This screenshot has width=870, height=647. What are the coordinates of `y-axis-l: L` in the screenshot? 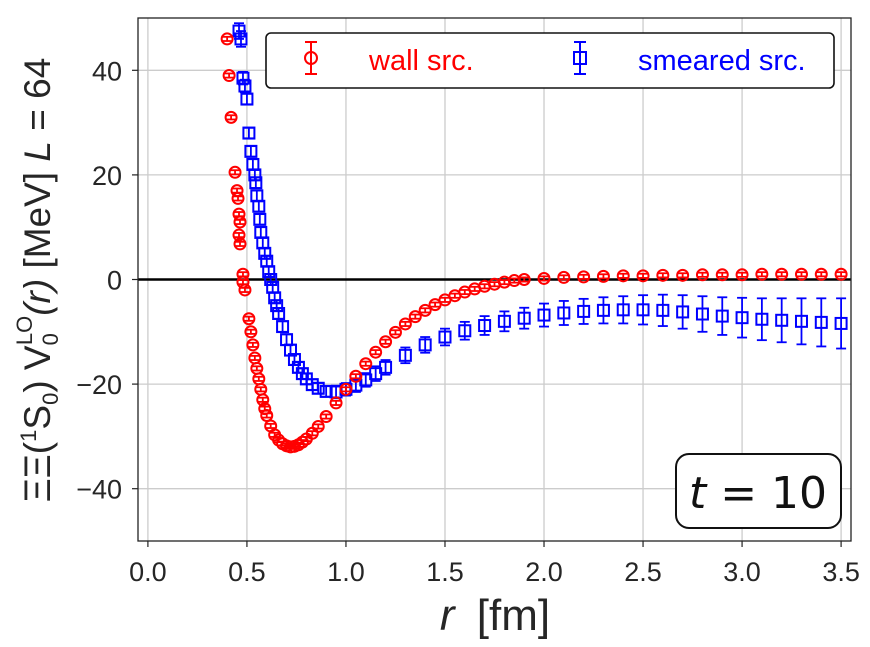 It's located at (37, 151).